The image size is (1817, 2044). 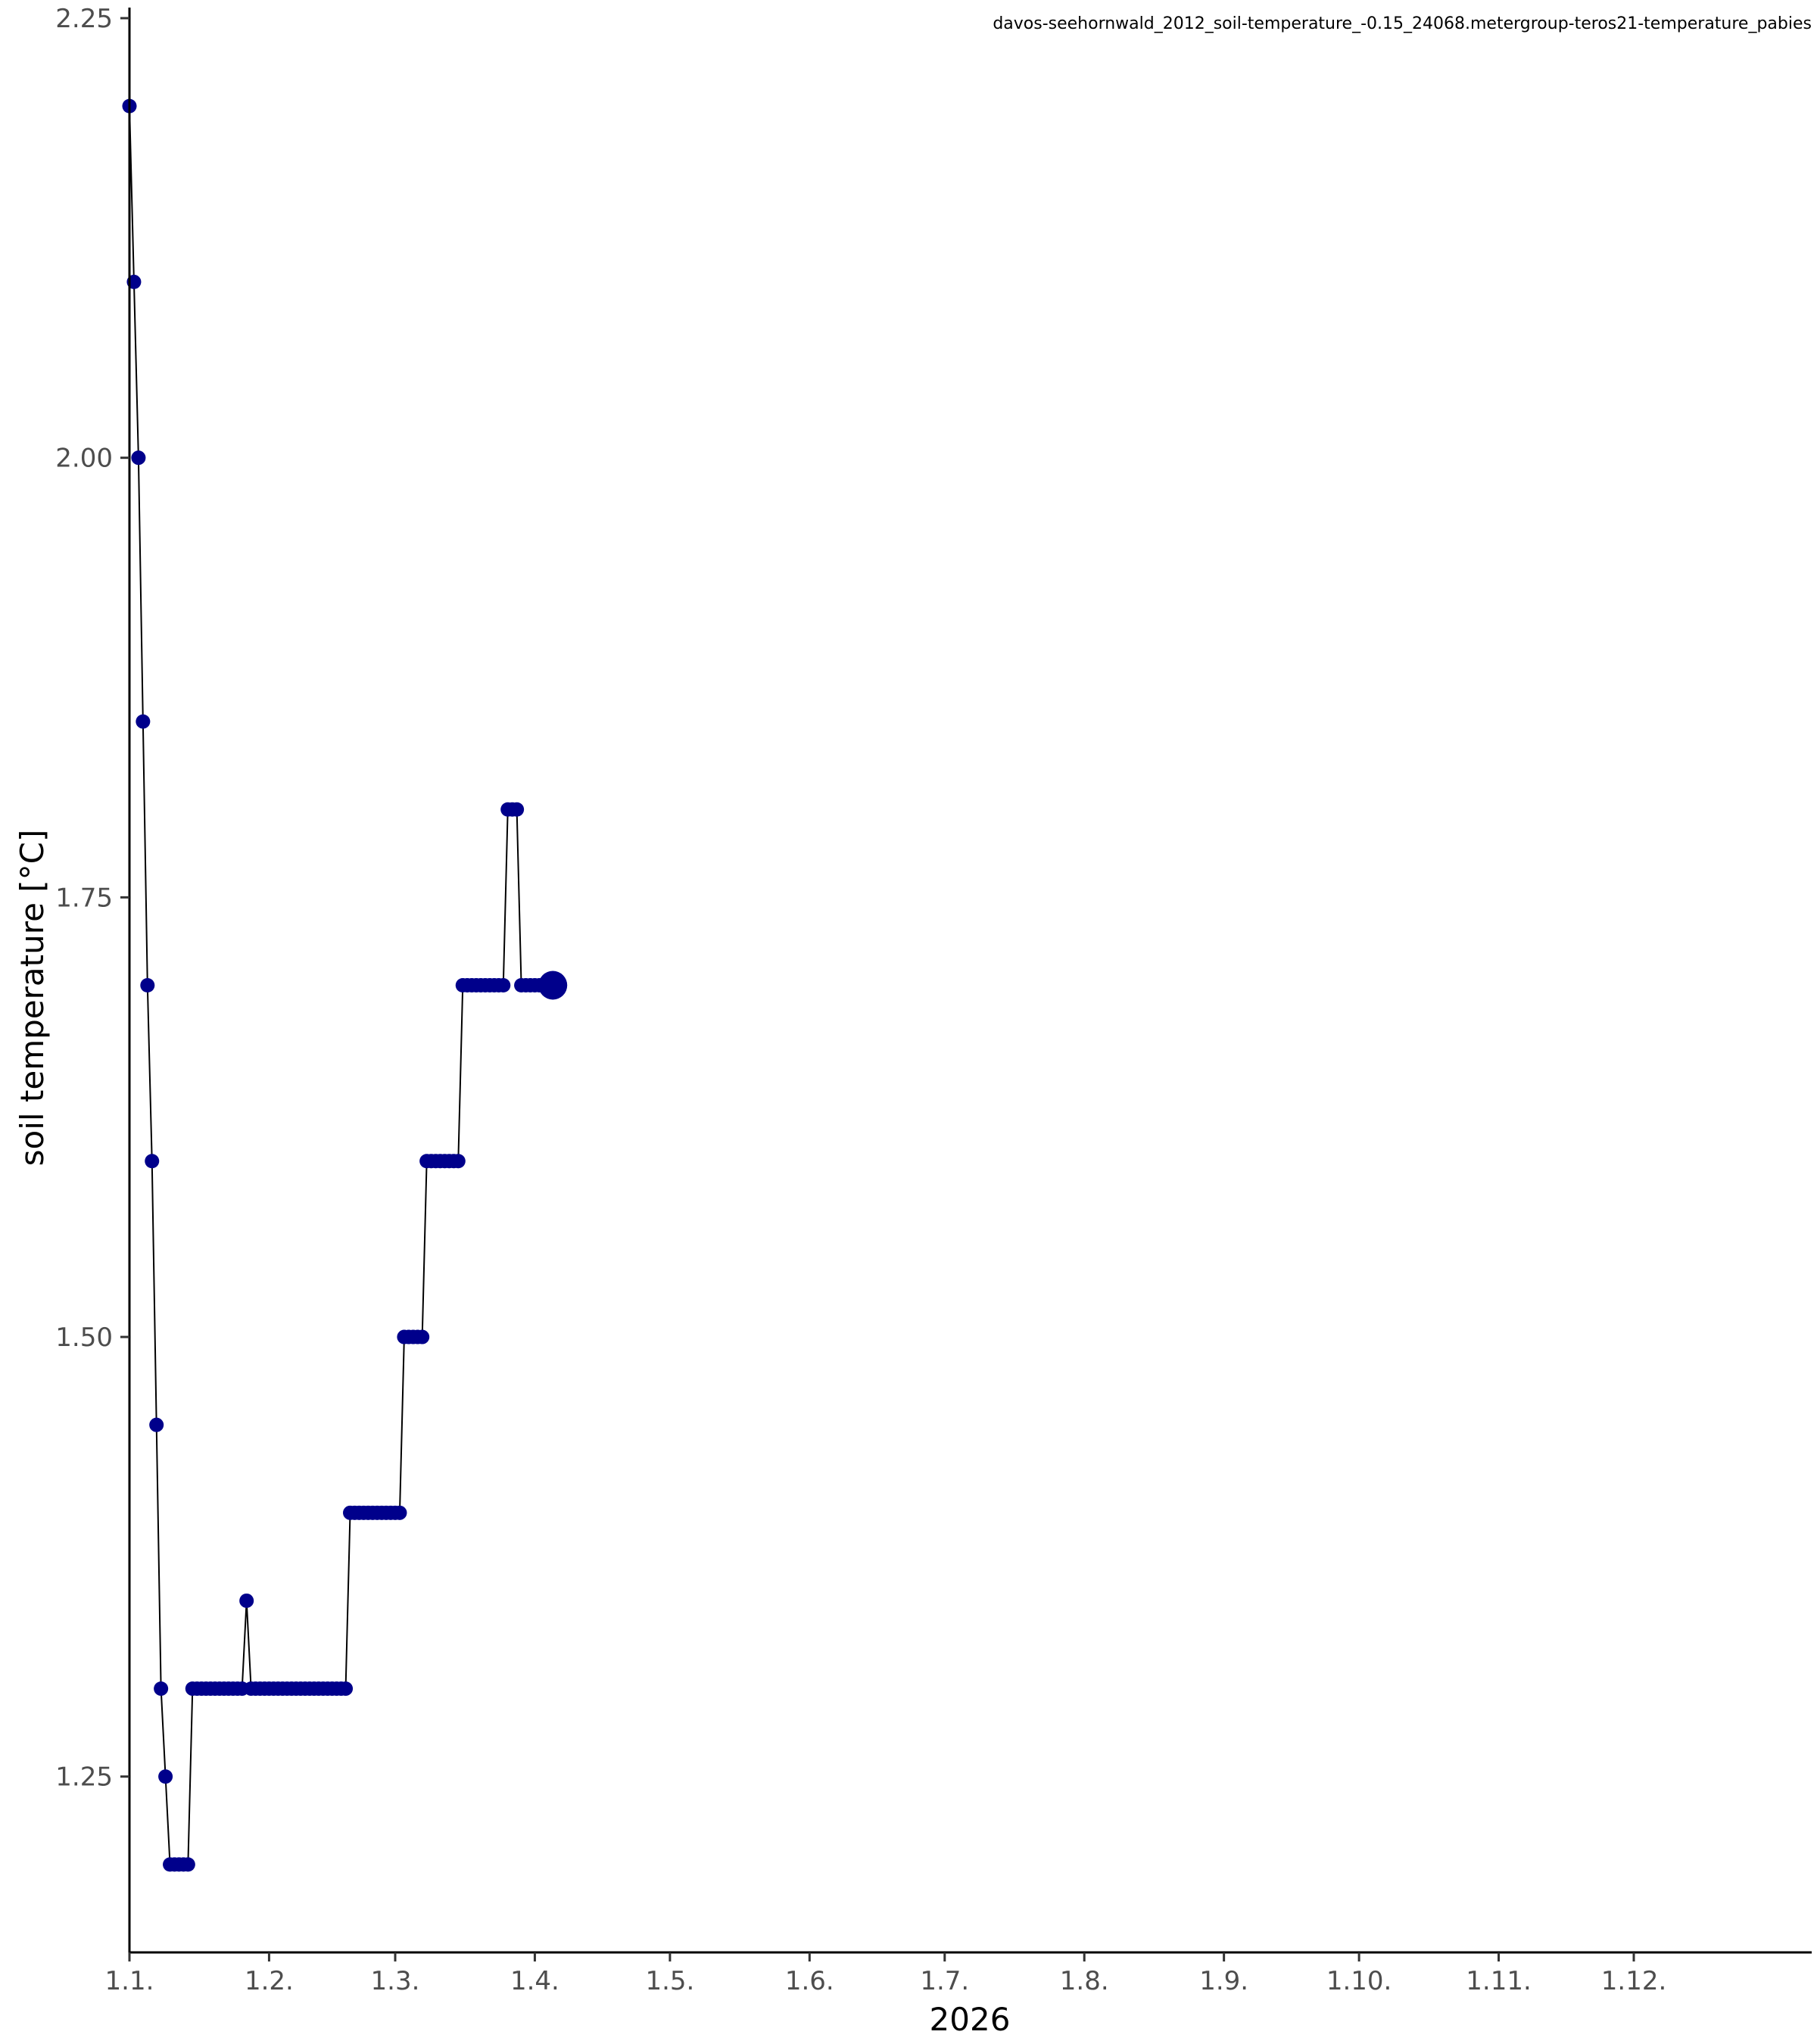 I want to click on x-tick-label: 1.6., so click(x=809, y=1981).